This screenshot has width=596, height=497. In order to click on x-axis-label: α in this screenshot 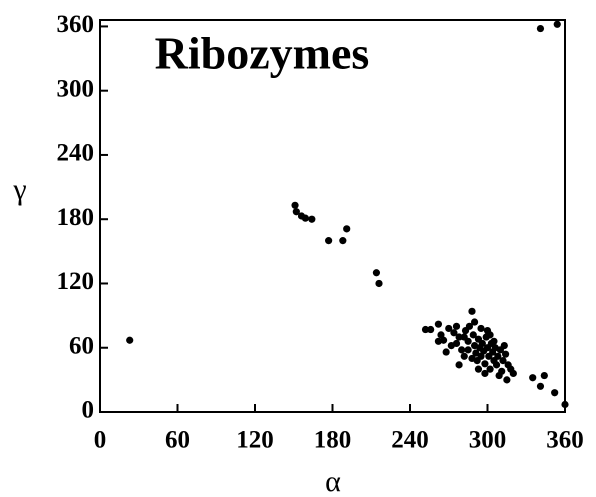, I will do `click(333, 481)`.